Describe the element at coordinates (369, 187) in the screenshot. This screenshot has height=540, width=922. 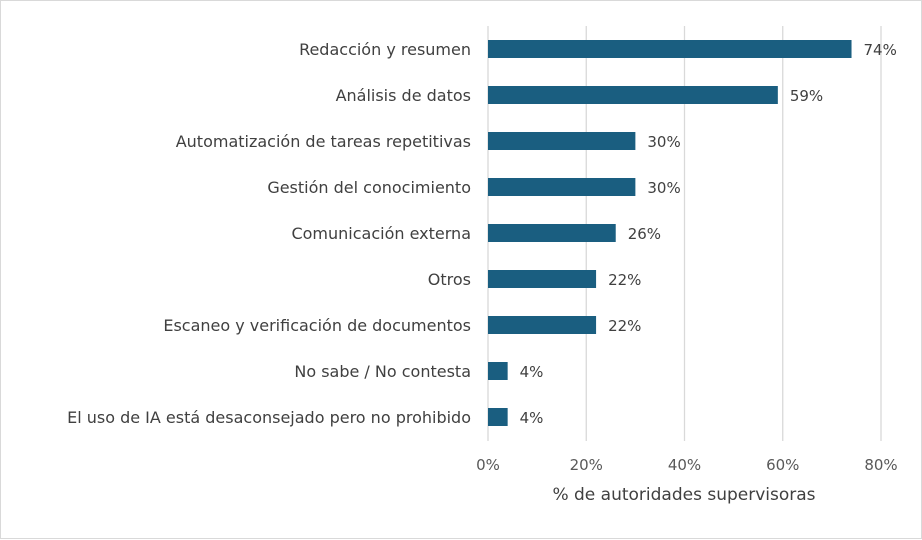
I see `category-label: Gestión del conocimiento` at that location.